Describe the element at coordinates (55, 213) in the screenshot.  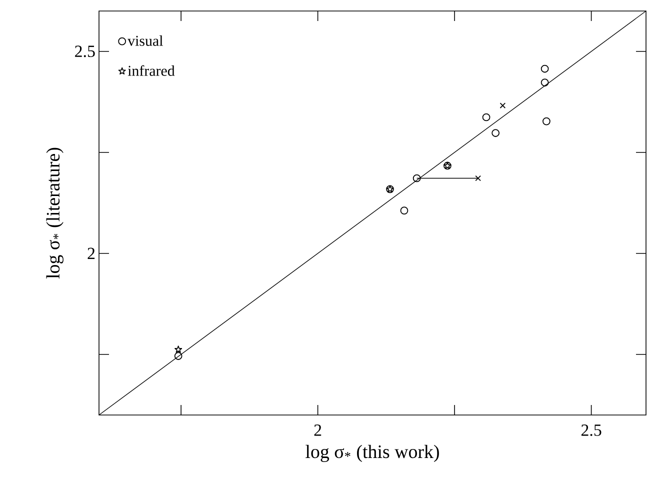
I see `y-axis-title: log σ$_{*}$ (literature)` at that location.